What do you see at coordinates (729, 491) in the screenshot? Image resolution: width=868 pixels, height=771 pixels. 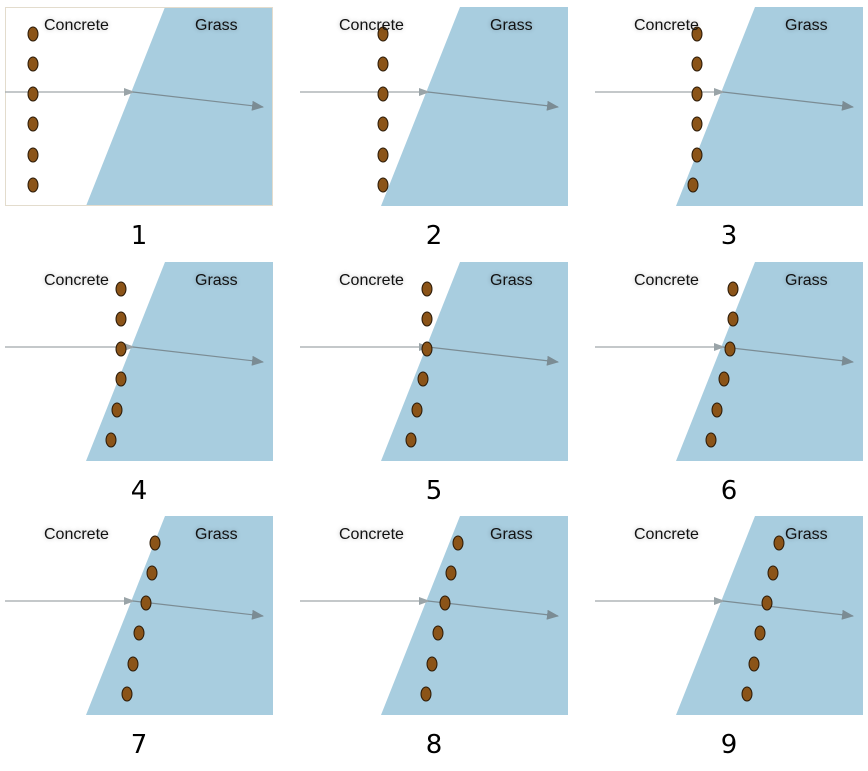 I see `panel-number: 6` at bounding box center [729, 491].